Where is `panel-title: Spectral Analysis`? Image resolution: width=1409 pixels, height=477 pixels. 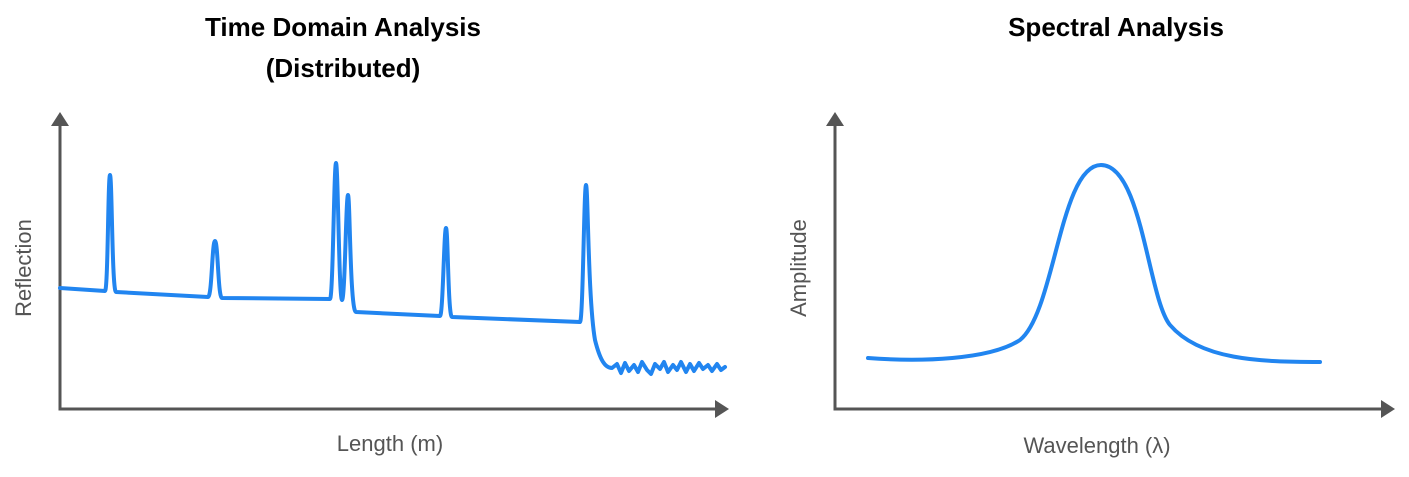
panel-title: Spectral Analysis is located at coordinates (1116, 27).